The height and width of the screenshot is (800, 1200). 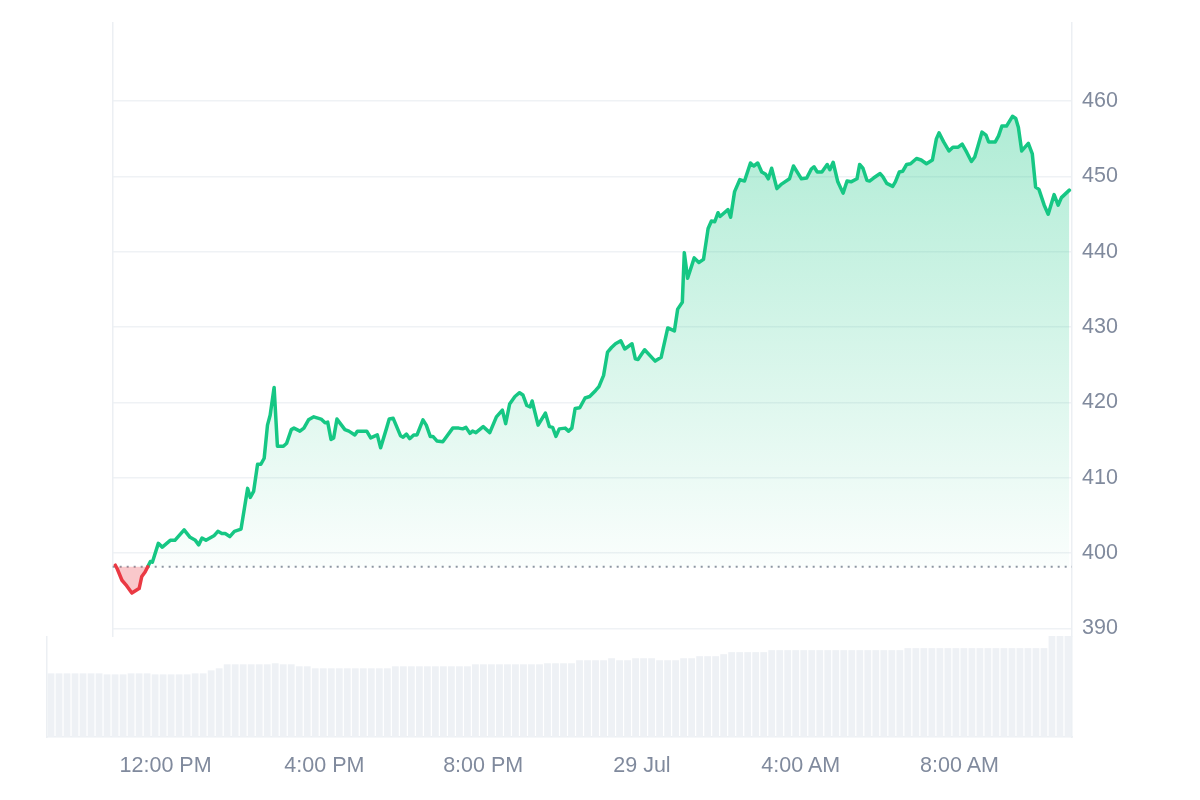 What do you see at coordinates (1100, 175) in the screenshot?
I see `y-tick-label: 450` at bounding box center [1100, 175].